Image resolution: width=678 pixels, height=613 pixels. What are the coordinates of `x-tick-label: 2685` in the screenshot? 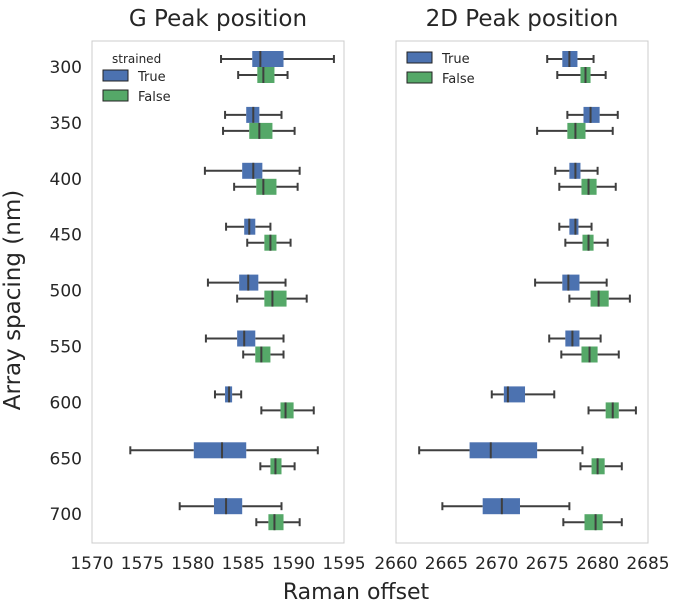 It's located at (647, 564).